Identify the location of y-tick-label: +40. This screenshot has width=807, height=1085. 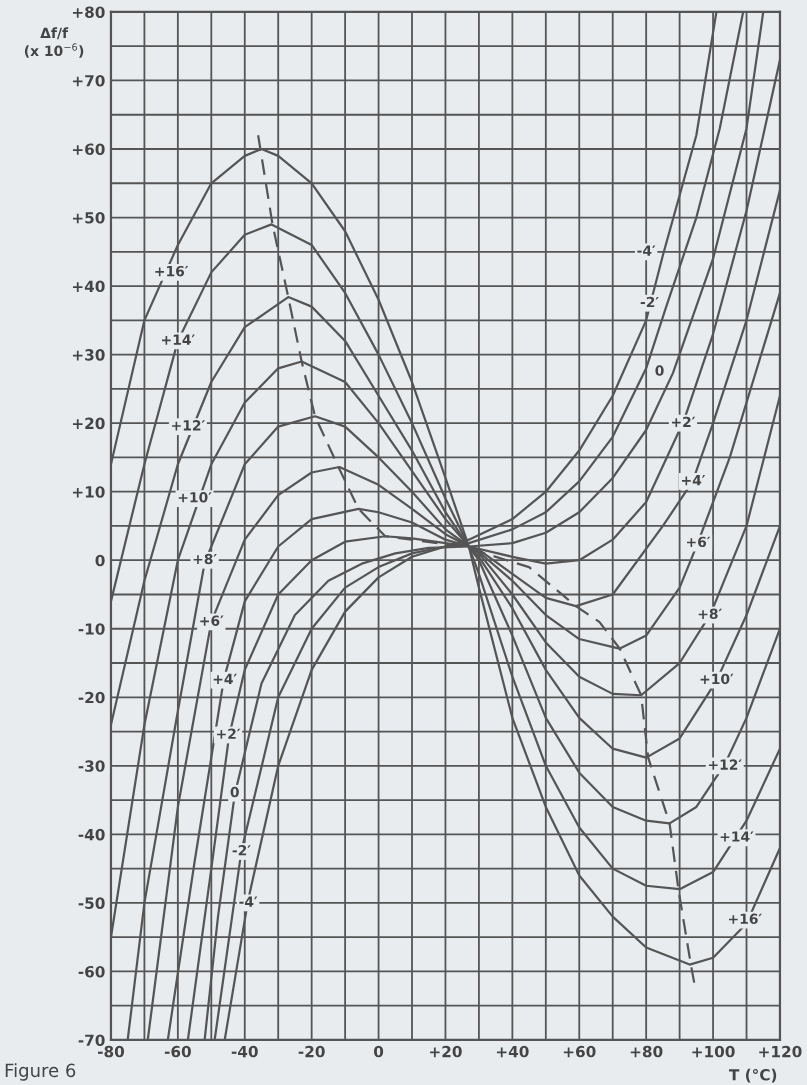
(88, 286).